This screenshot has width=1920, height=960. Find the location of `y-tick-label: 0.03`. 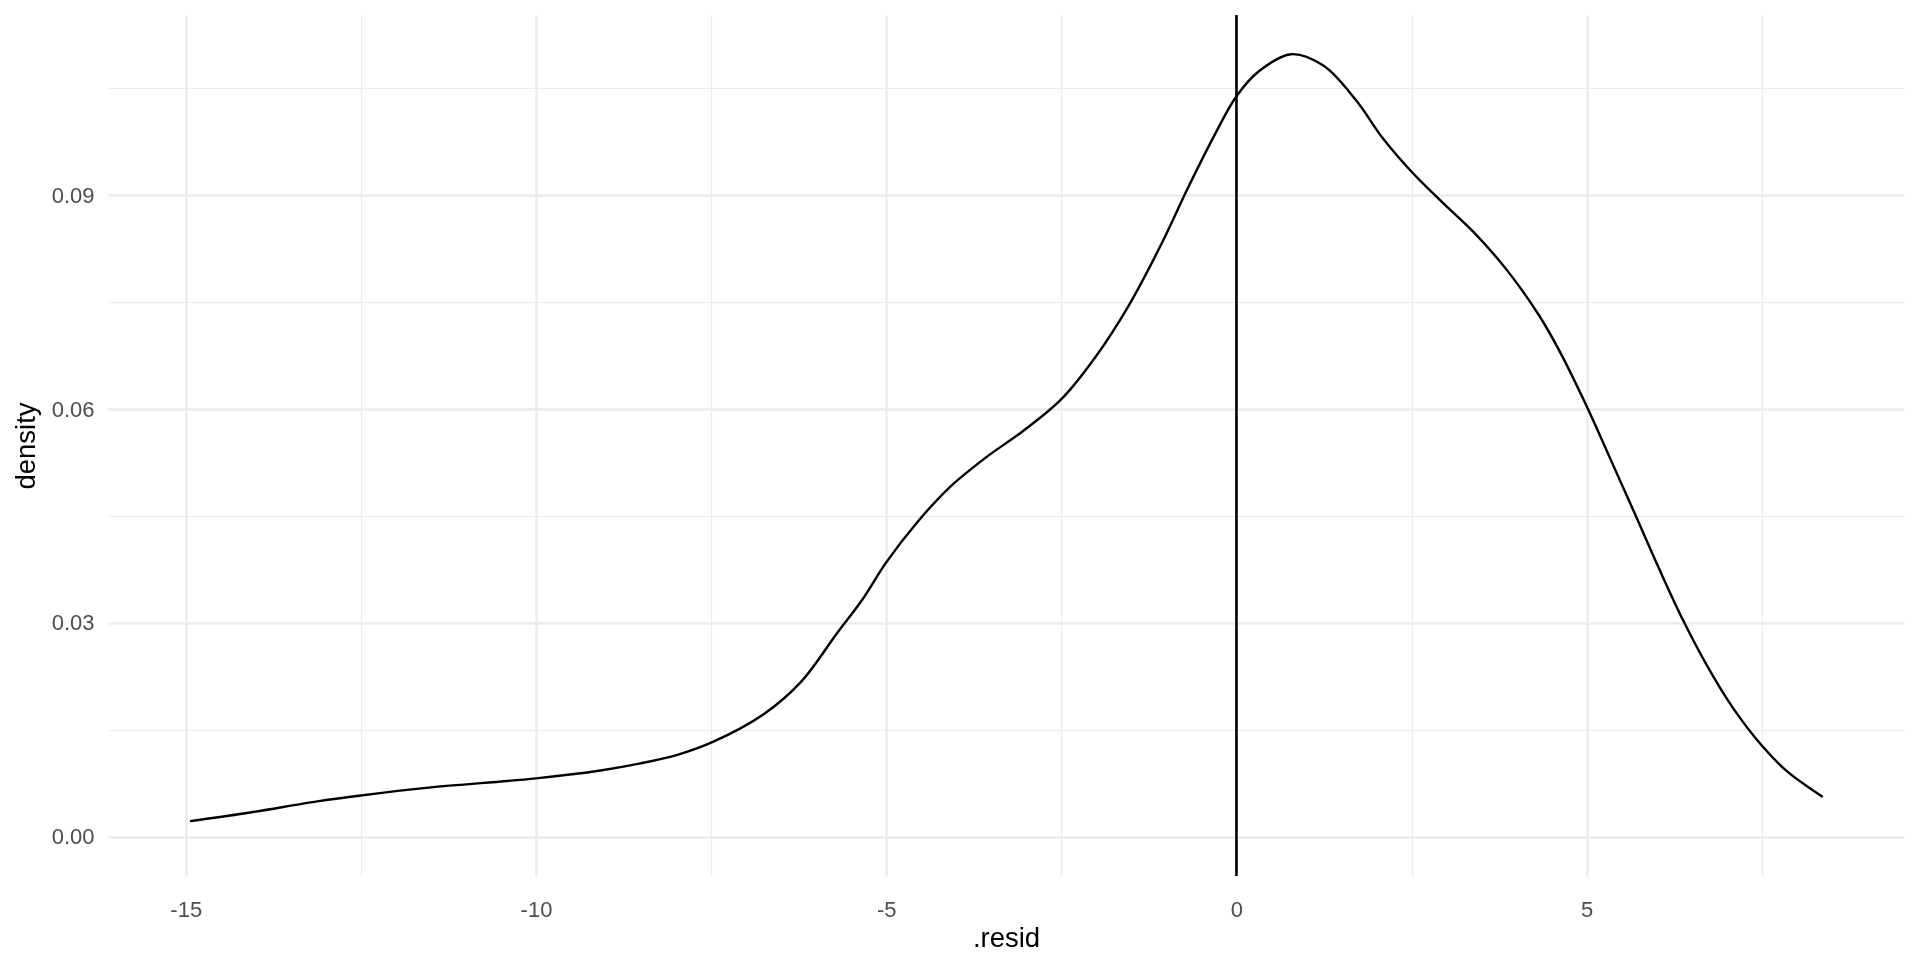

y-tick-label: 0.03 is located at coordinates (73, 623).